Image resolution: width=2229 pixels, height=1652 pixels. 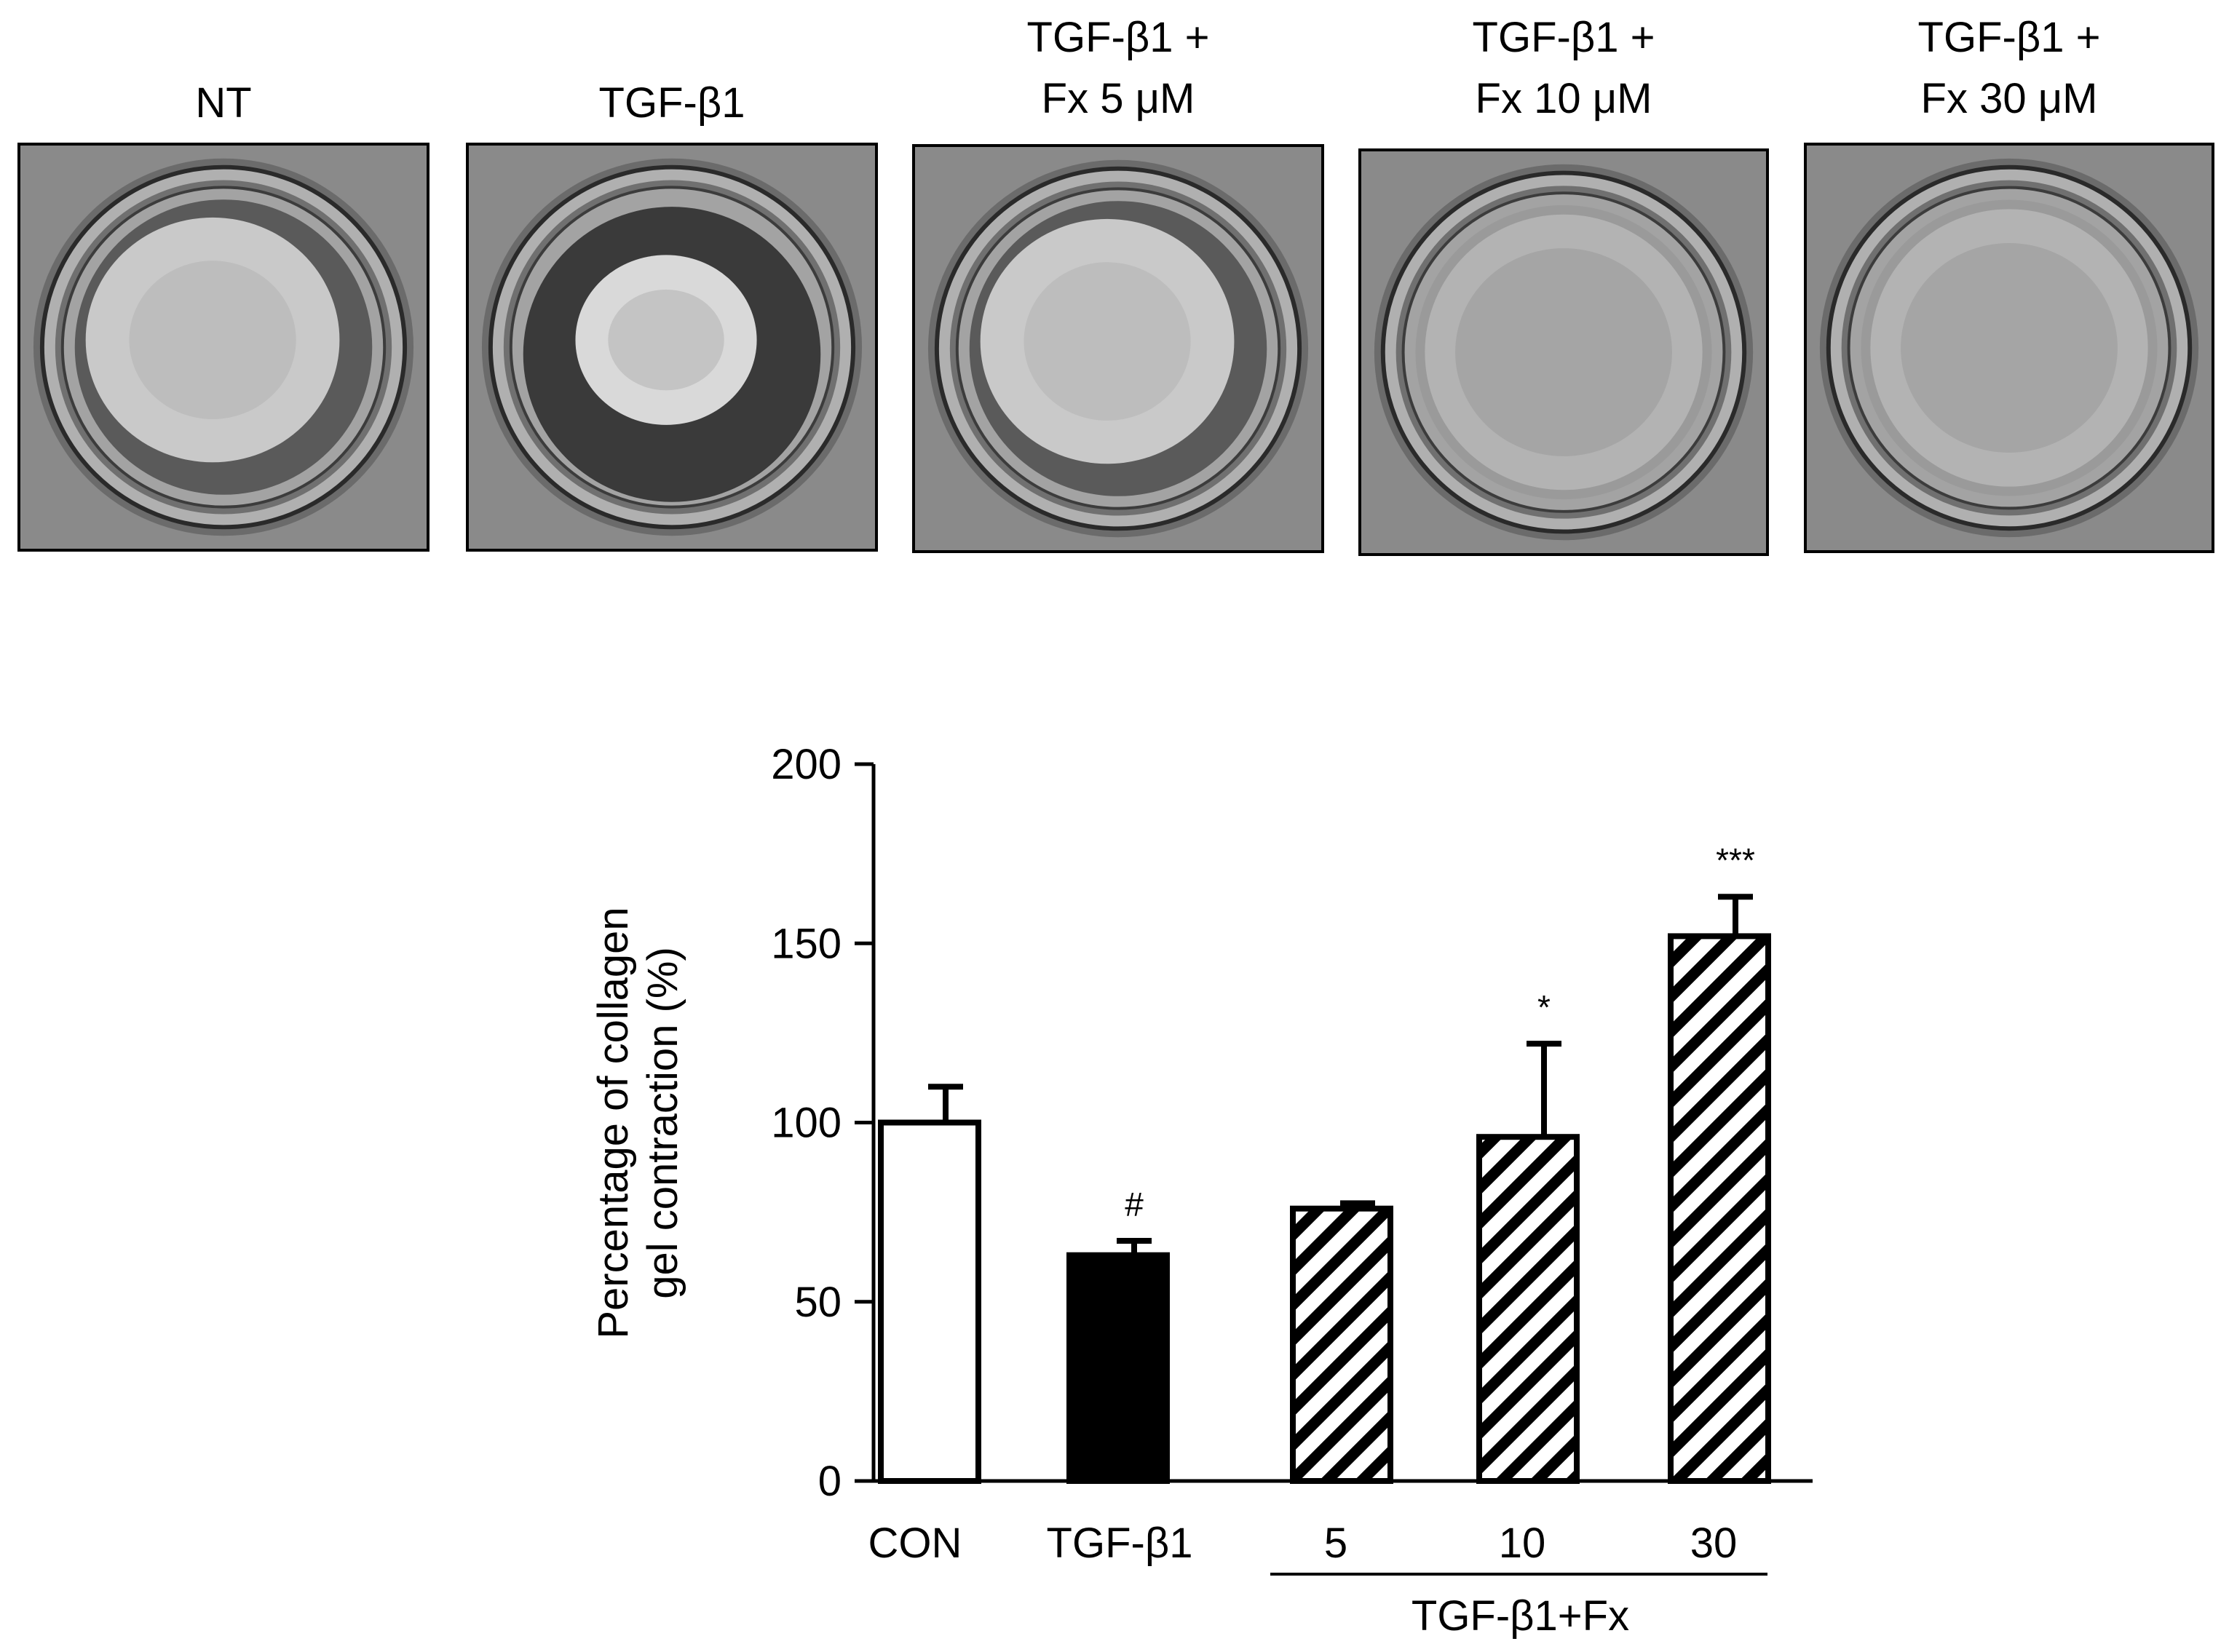 What do you see at coordinates (1736, 860) in the screenshot?
I see `significance-mark: ***` at bounding box center [1736, 860].